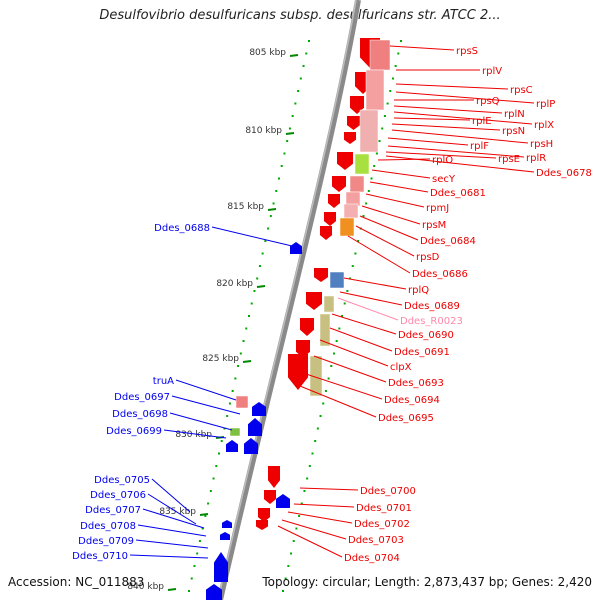 Image resolution: width=600 pixels, height=600 pixels. Describe the element at coordinates (372, 558) in the screenshot. I see `gene-label-right: Ddes_0704` at that location.